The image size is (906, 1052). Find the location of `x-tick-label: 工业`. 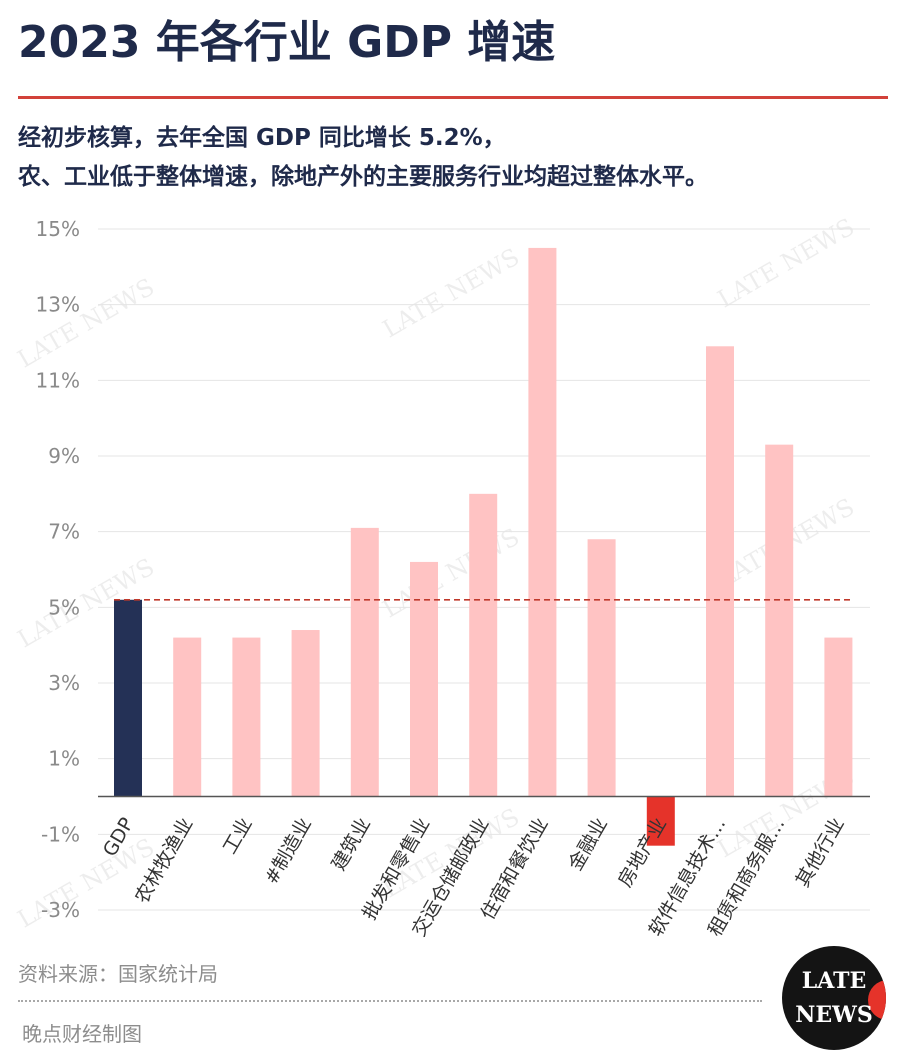

x-tick-label: 工业 is located at coordinates (238, 836).